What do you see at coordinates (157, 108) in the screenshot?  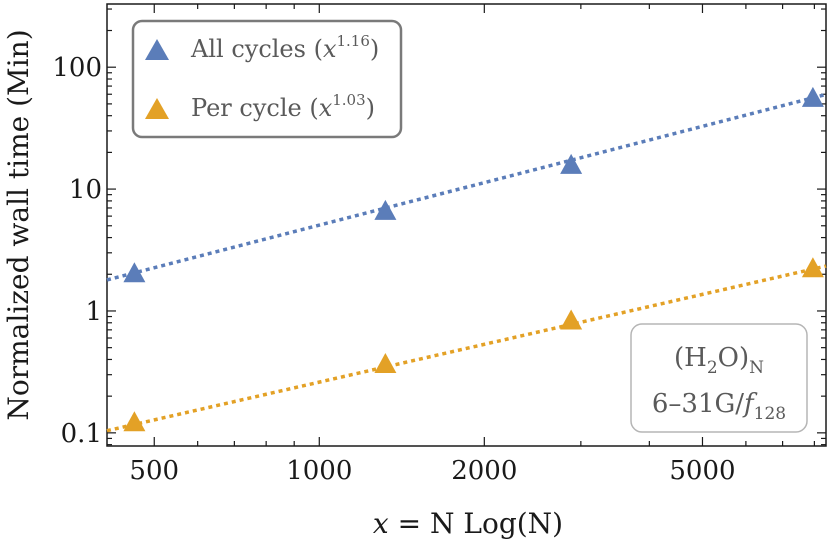 I see `legend-marker-per-cycle` at bounding box center [157, 108].